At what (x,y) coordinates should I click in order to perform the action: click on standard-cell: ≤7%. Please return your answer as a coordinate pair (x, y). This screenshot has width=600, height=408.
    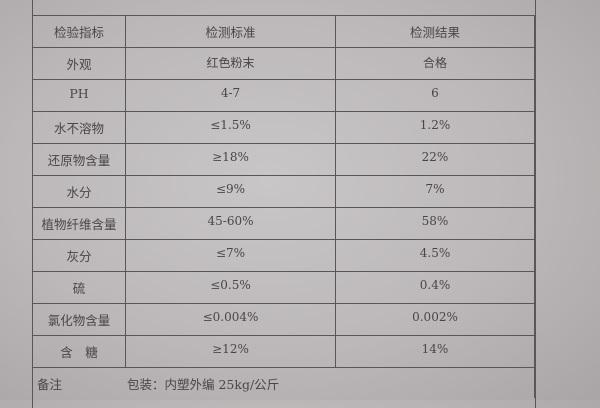
    Looking at the image, I should click on (230, 255).